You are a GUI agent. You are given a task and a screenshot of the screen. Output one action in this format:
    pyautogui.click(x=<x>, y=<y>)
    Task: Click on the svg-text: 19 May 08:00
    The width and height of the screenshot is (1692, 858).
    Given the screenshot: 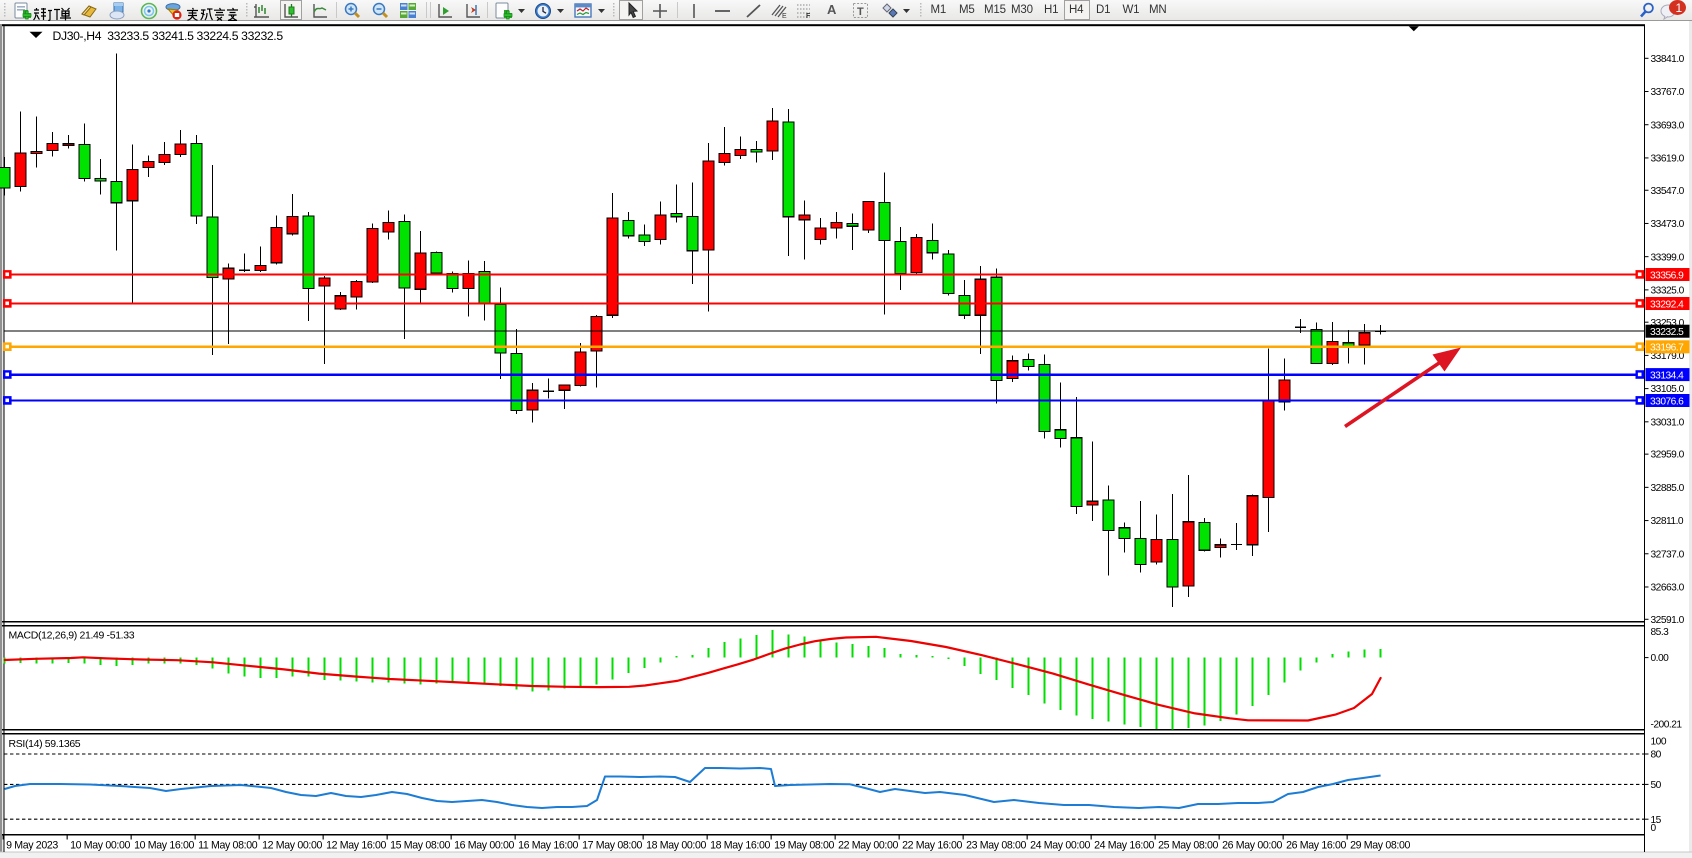 What is the action you would take?
    pyautogui.click(x=804, y=846)
    